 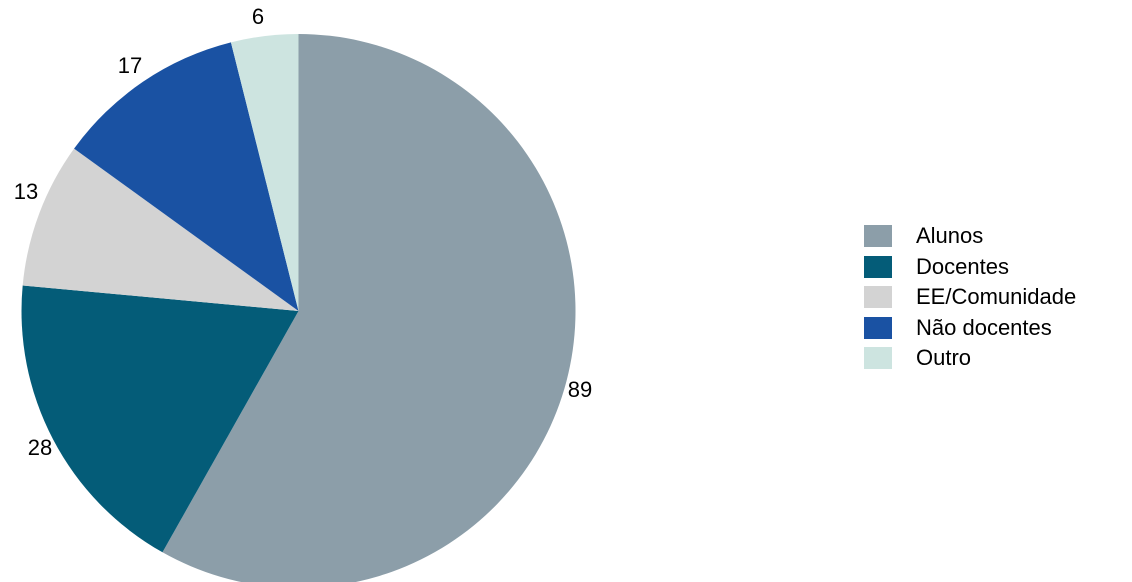 What do you see at coordinates (580, 389) in the screenshot?
I see `data-label-alunos: 89` at bounding box center [580, 389].